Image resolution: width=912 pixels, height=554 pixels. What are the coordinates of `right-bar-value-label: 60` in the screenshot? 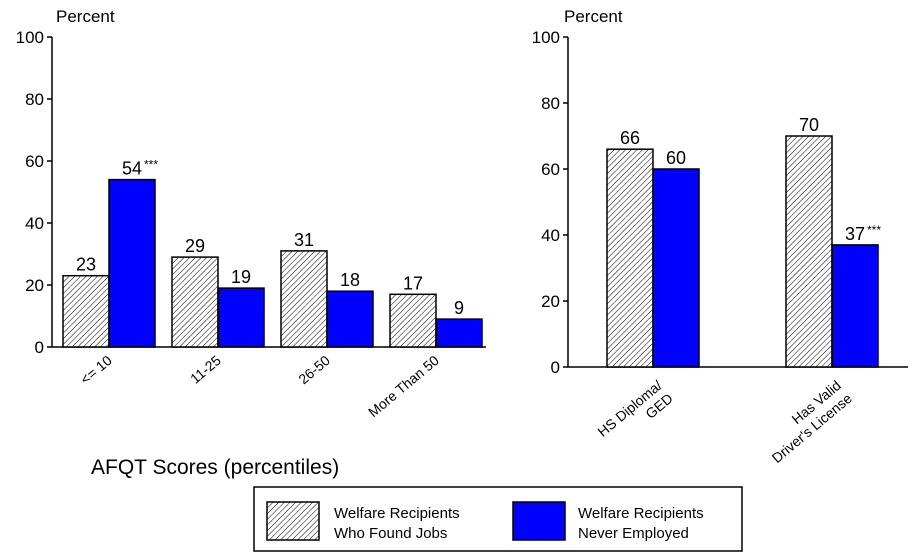 It's located at (676, 158).